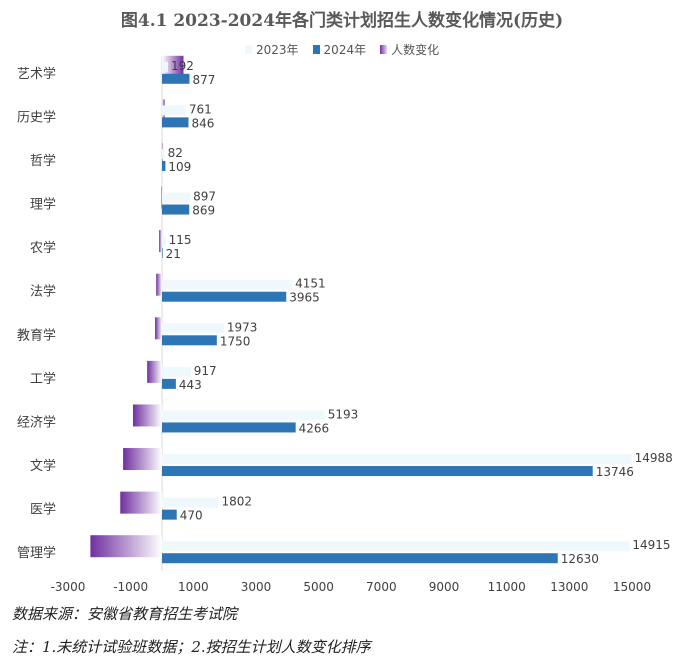 The width and height of the screenshot is (684, 664). I want to click on legend-item-2023: 2023年, so click(272, 49).